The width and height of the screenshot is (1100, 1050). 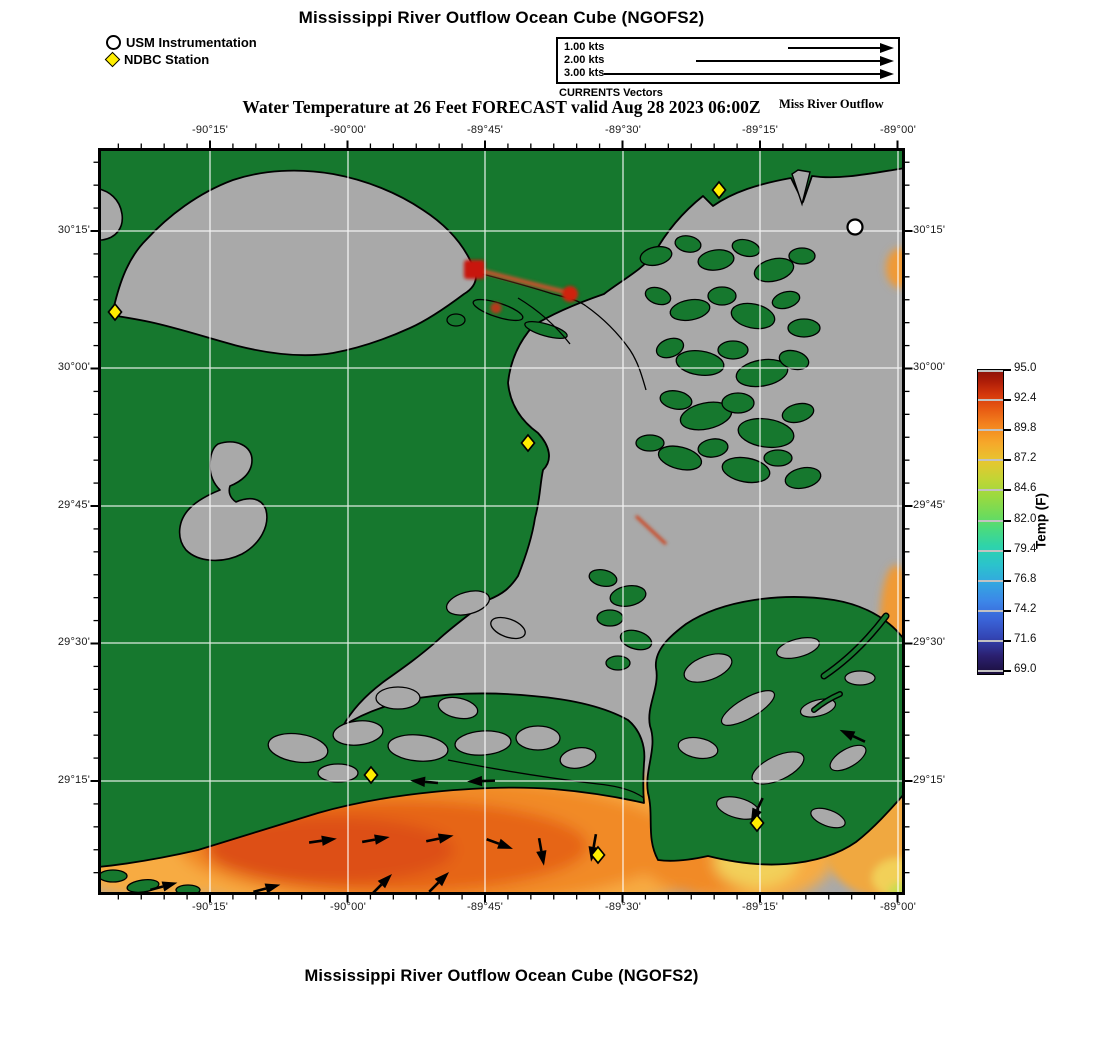 I want to click on vector-scale-row: 1.00 kts, so click(x=728, y=47).